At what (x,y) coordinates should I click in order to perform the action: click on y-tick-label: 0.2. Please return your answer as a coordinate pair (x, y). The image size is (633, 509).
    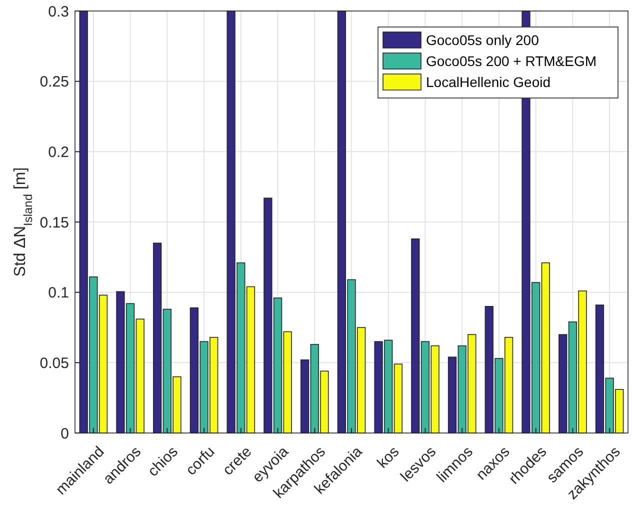
    Looking at the image, I should click on (58, 152).